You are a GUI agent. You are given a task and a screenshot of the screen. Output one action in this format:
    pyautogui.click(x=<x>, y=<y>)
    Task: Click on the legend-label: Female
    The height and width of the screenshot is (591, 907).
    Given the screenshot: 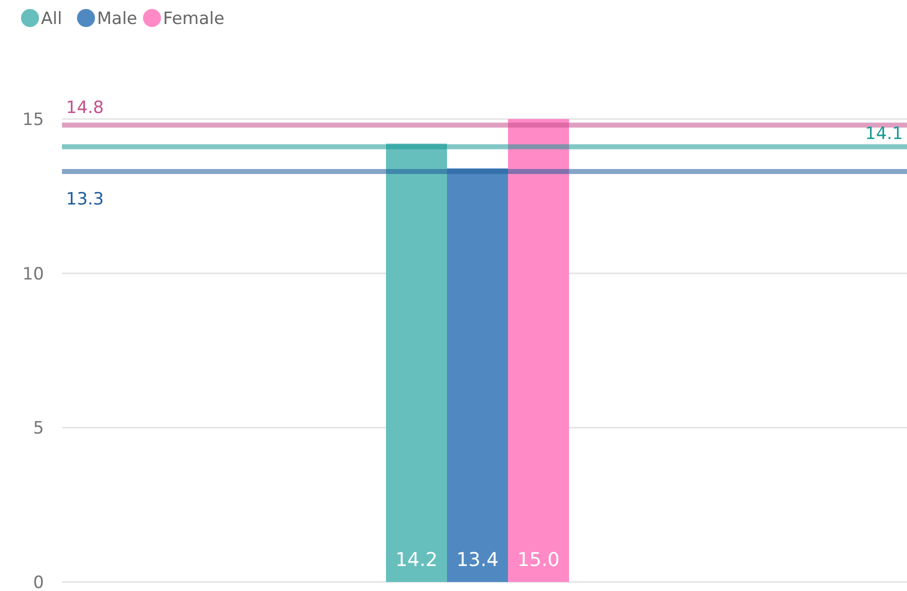 What is the action you would take?
    pyautogui.click(x=193, y=19)
    